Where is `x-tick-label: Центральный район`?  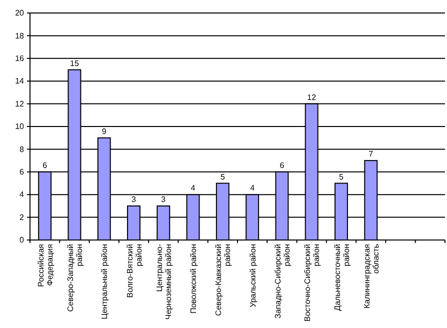 x-tick-label: Центральный район is located at coordinates (105, 282).